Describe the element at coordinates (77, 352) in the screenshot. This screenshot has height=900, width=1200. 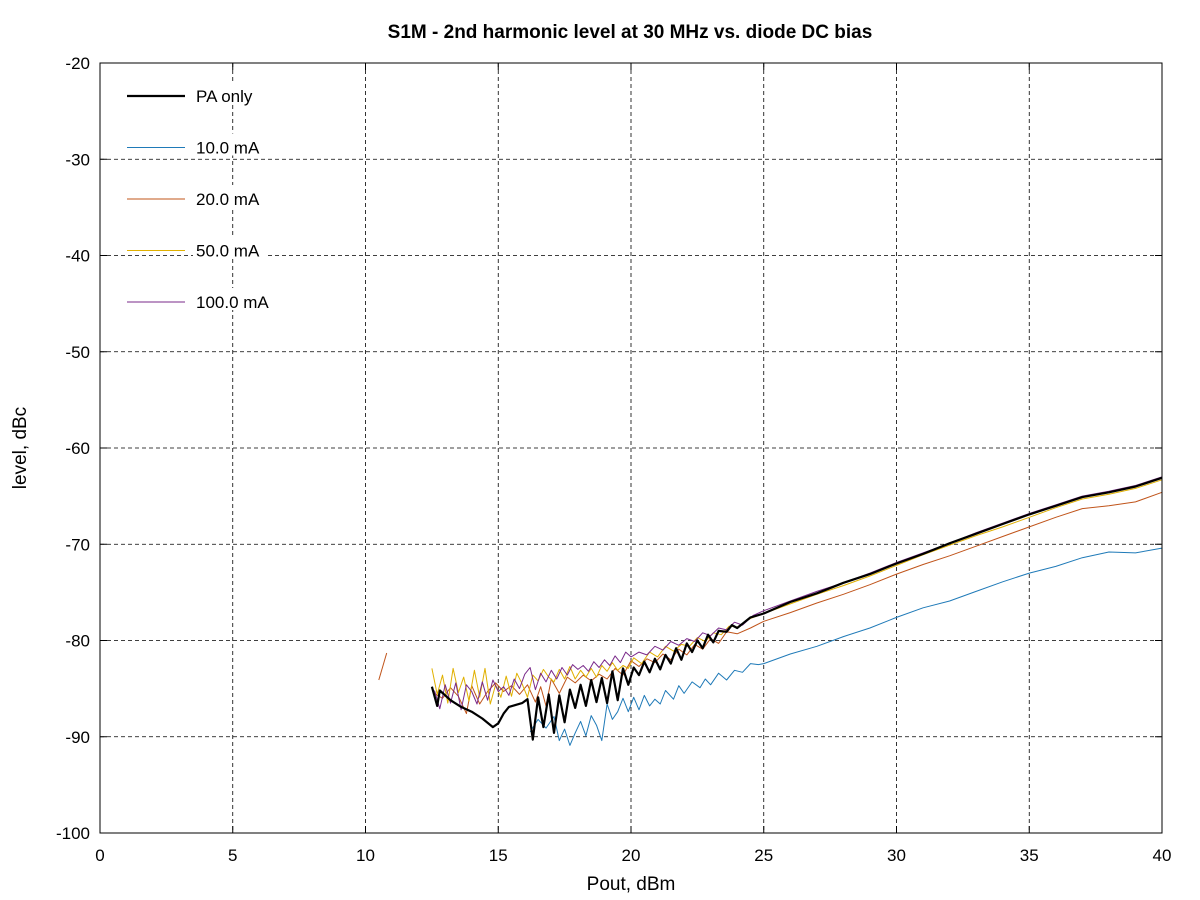
I see `y-tick-label: -50` at that location.